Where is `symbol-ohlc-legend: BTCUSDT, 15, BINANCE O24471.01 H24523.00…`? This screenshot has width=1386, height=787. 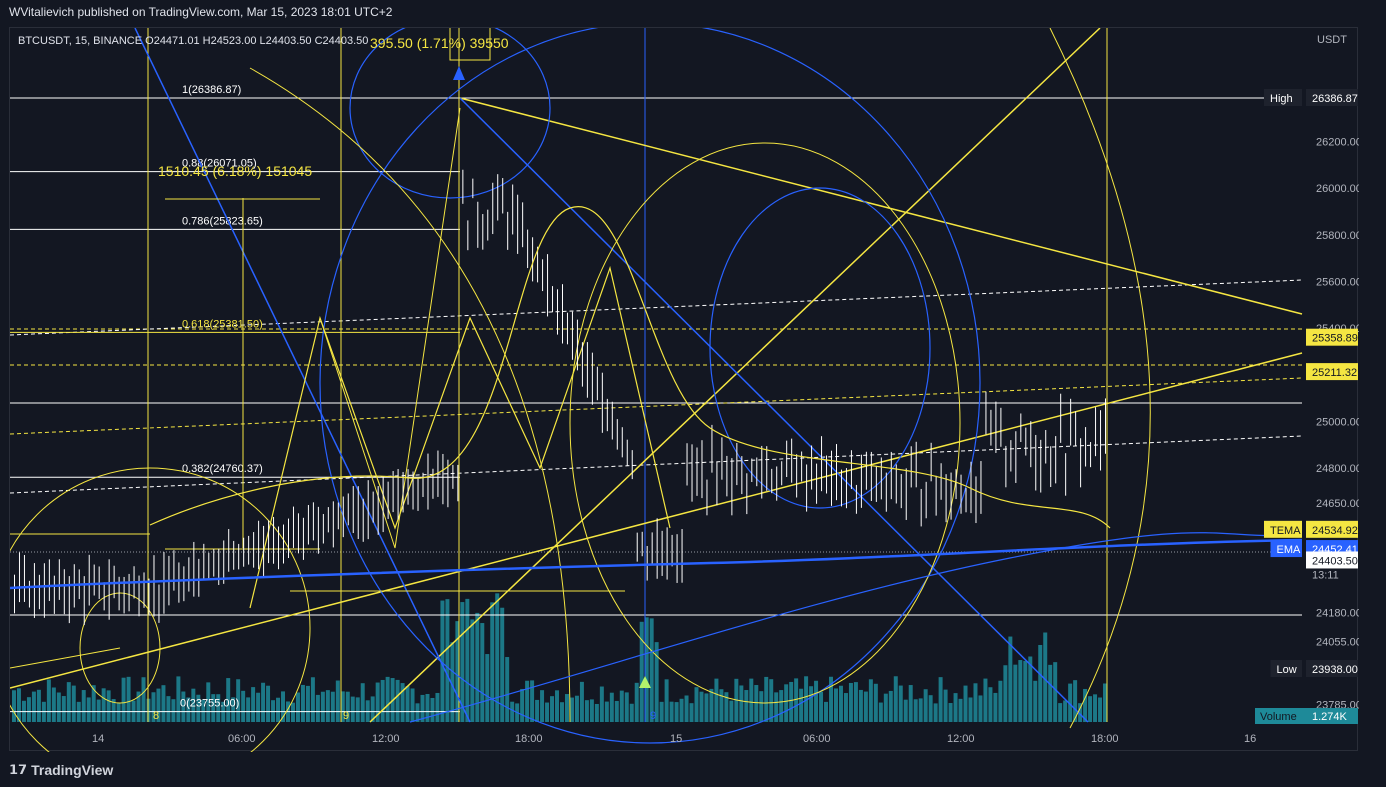
symbol-ohlc-legend: BTCUSDT, 15, BINANCE O24471.01 H24523.00… is located at coordinates (193, 41).